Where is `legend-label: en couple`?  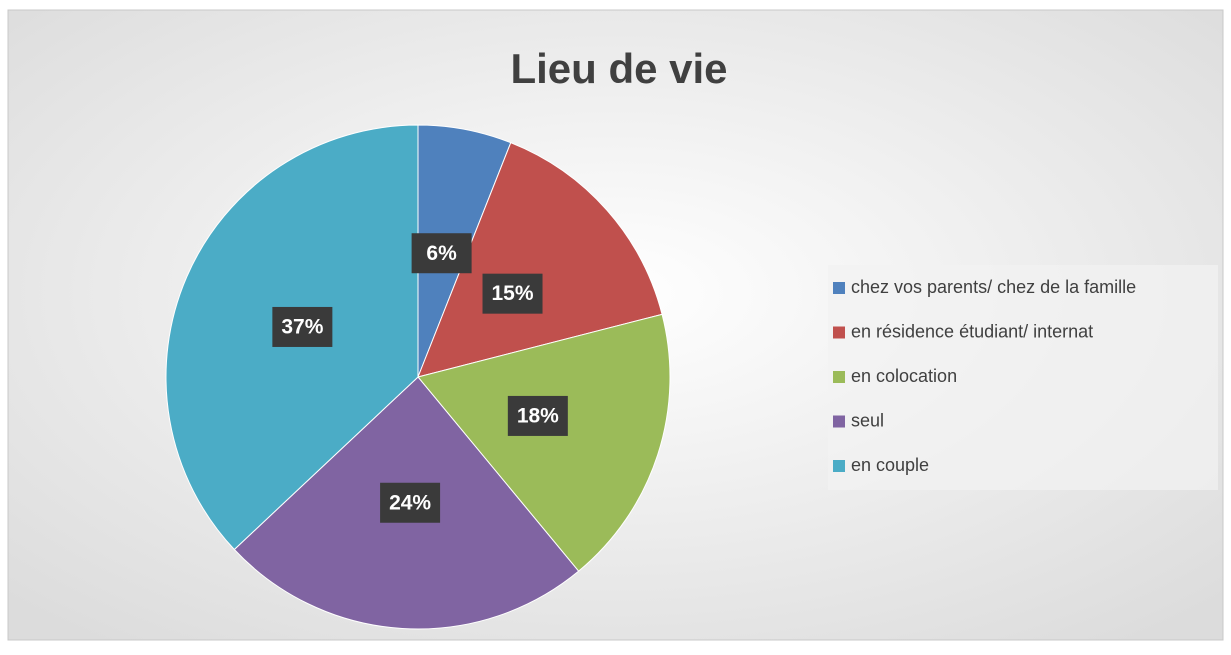
legend-label: en couple is located at coordinates (890, 465).